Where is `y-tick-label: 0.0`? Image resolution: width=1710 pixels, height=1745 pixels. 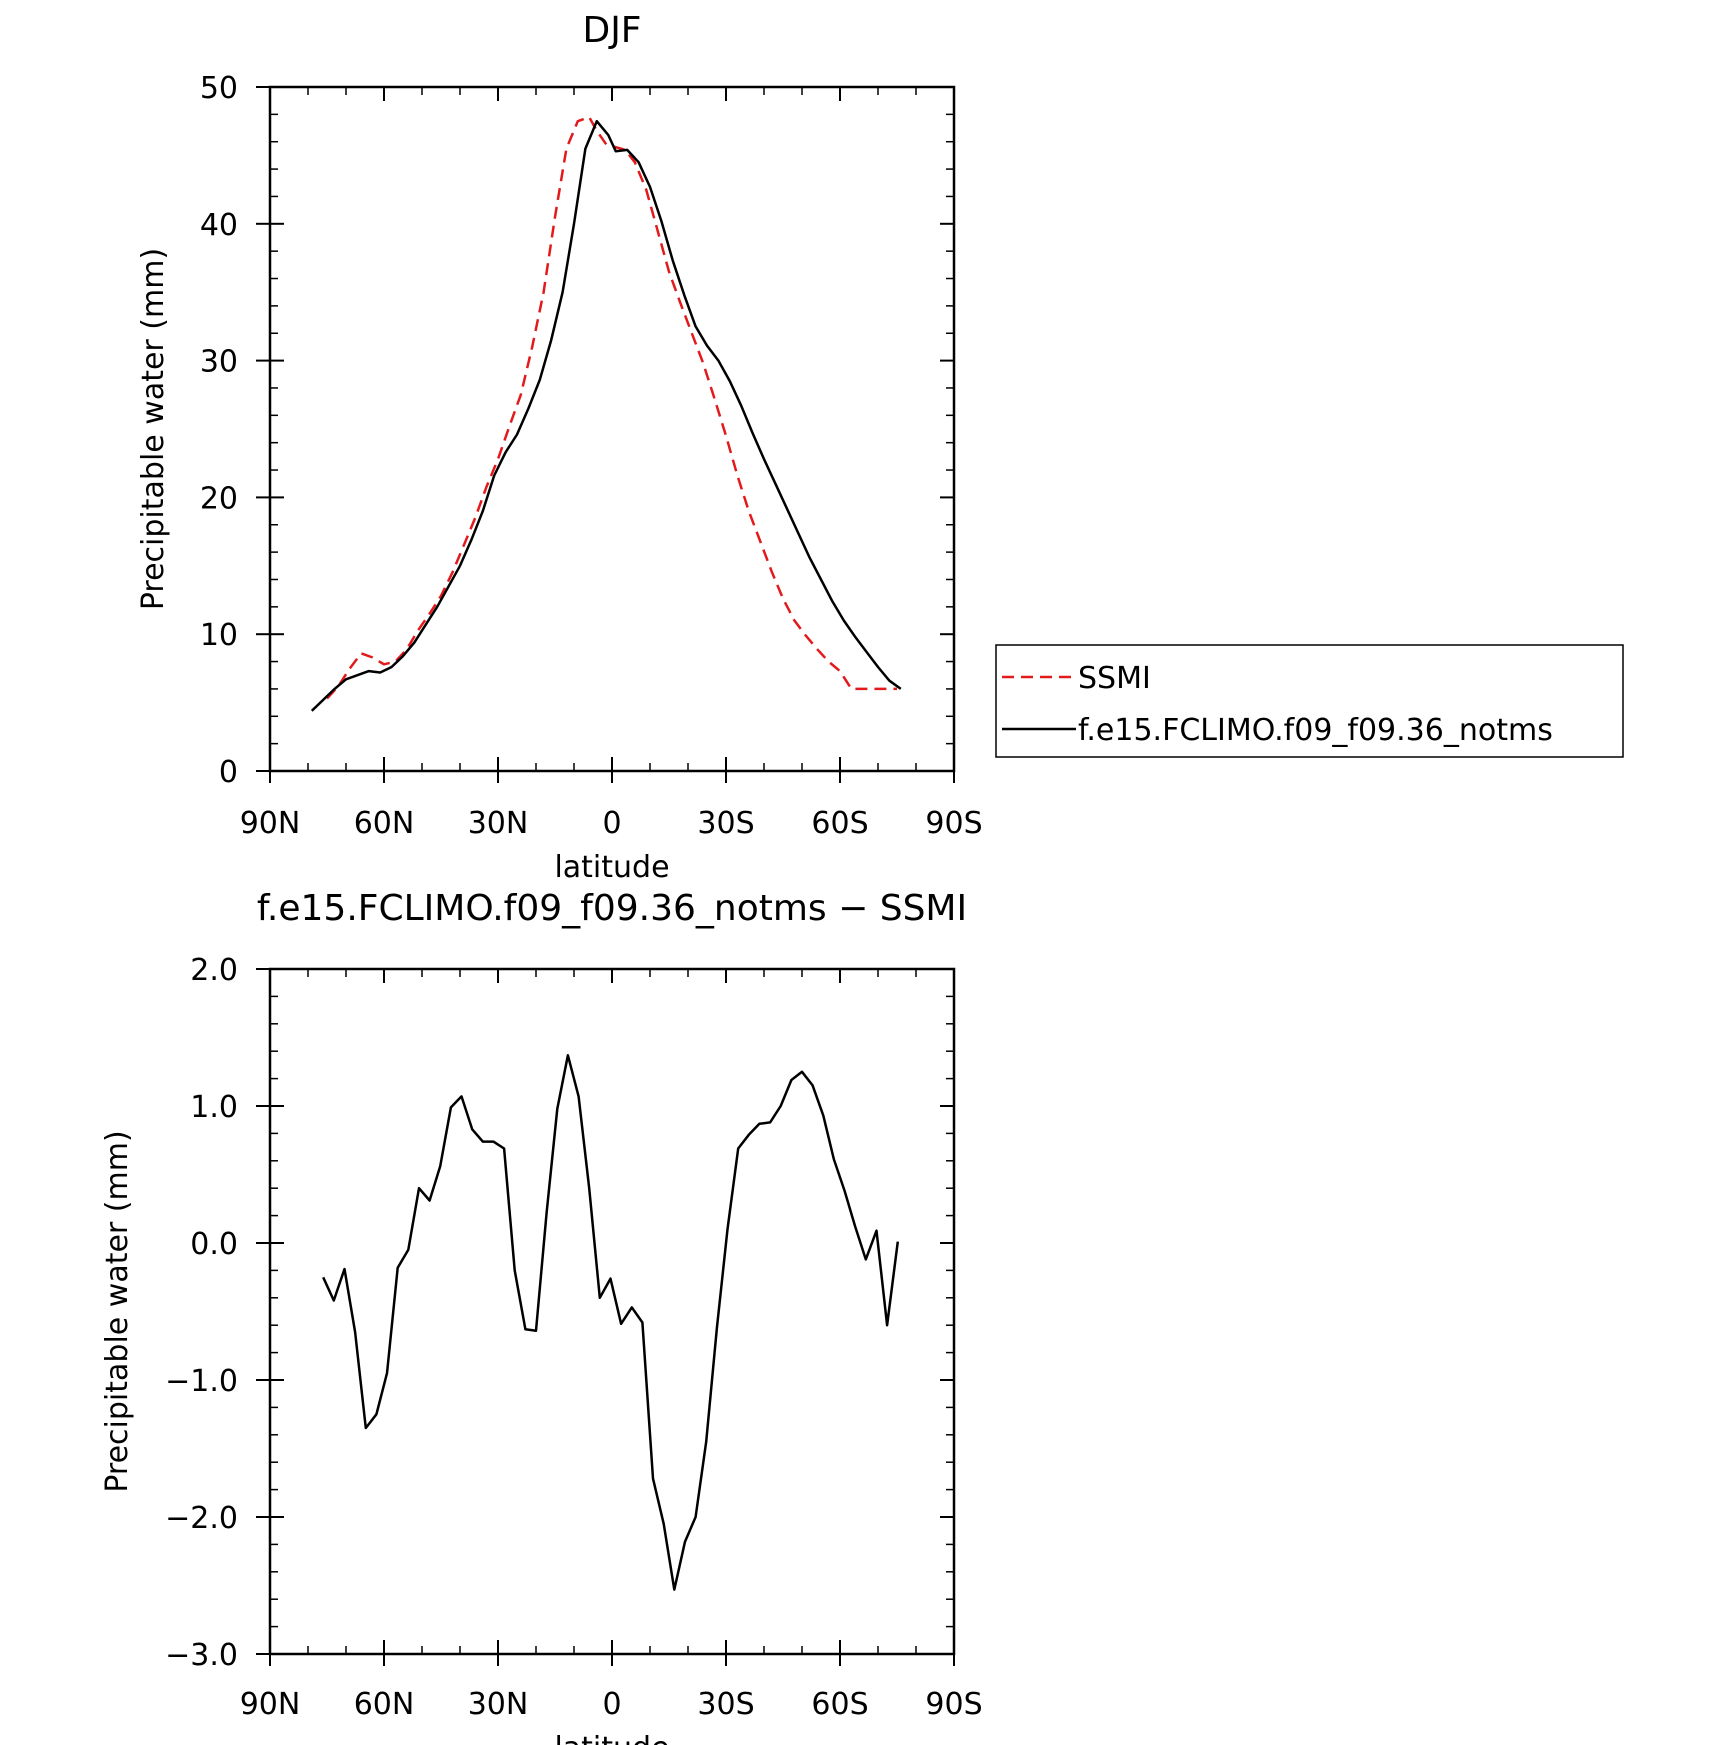
y-tick-label: 0.0 is located at coordinates (214, 1244).